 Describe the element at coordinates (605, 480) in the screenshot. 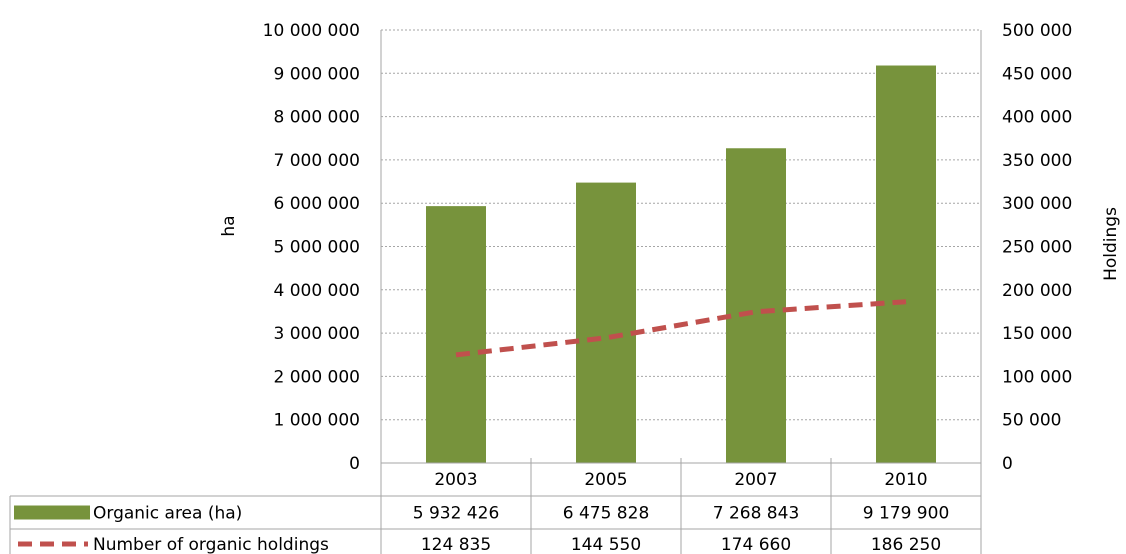

I see `category-label: 2005` at that location.